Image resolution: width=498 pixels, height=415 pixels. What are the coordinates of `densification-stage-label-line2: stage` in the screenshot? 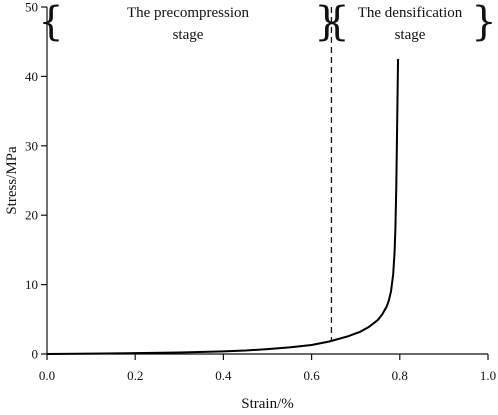 It's located at (410, 35).